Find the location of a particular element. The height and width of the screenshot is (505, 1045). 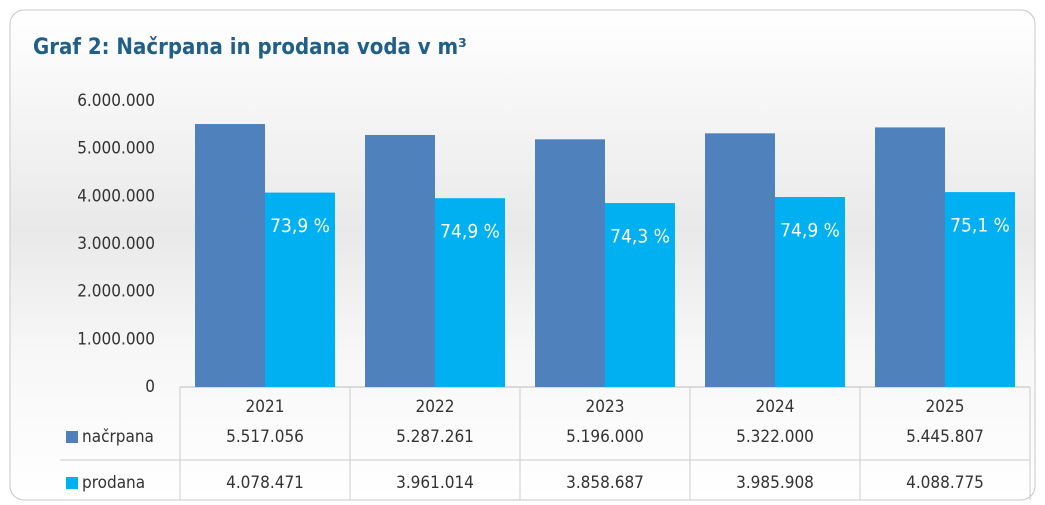

legend-label: načrpana is located at coordinates (118, 437).